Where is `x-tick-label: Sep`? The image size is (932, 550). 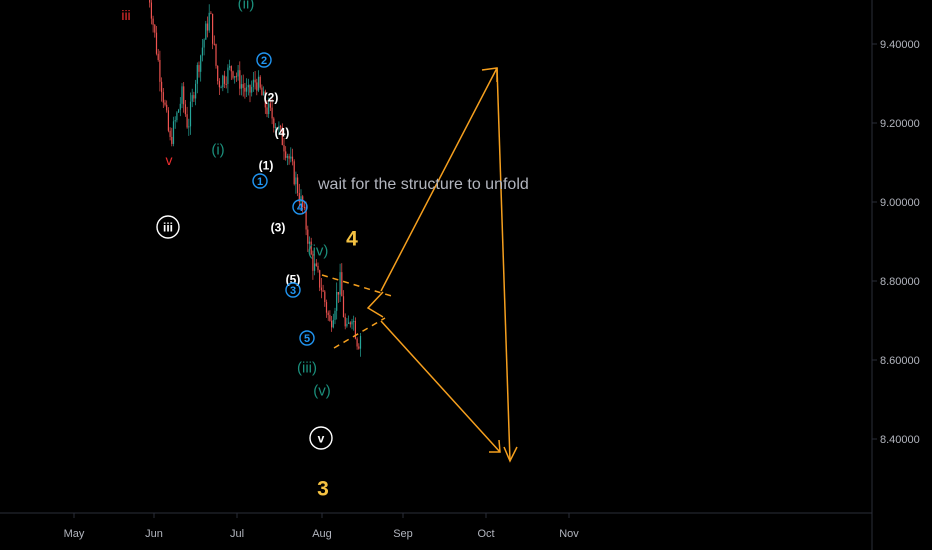 x-tick-label: Sep is located at coordinates (403, 534).